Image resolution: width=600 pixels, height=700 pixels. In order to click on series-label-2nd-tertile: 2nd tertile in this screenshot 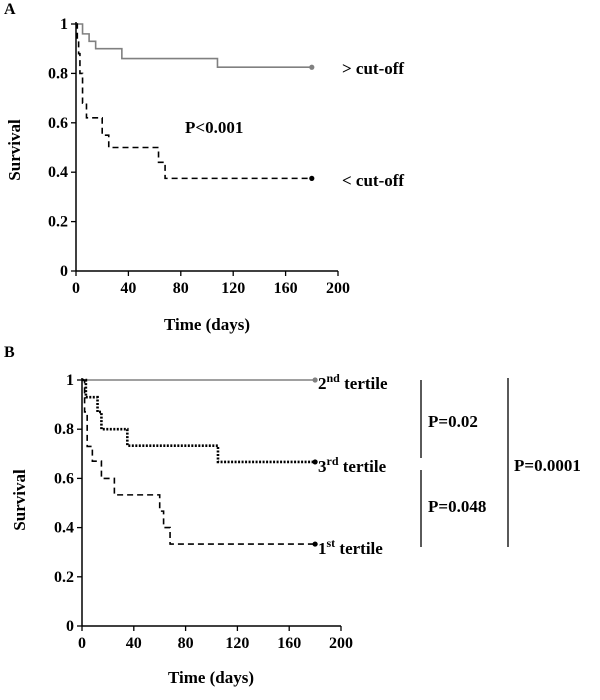, I will do `click(353, 382)`.